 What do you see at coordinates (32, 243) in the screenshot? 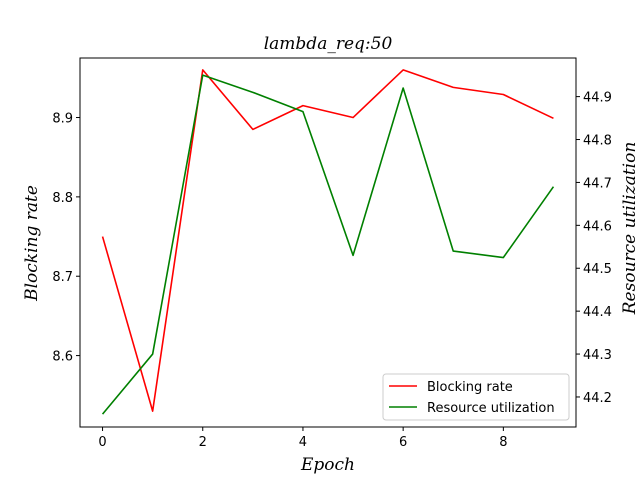
I see `y-axis-left-label: Blocking rate` at bounding box center [32, 243].